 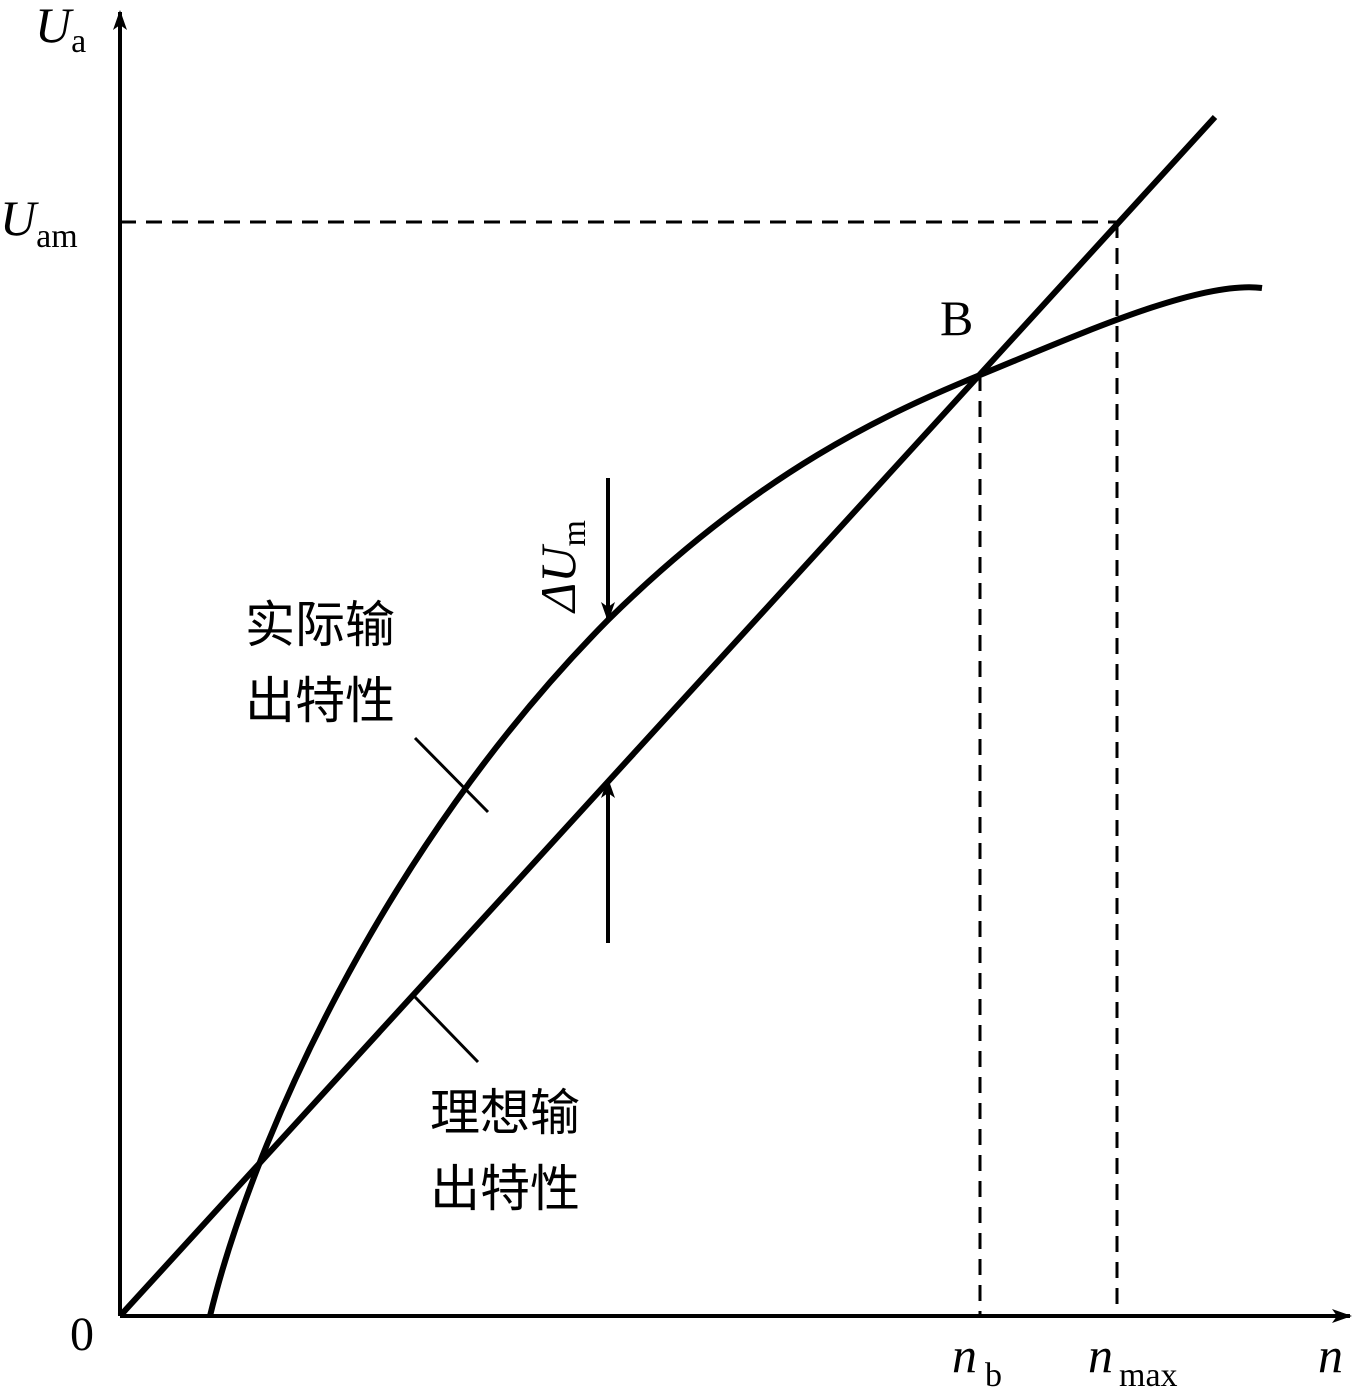 I want to click on y-axis-label: Ua, so click(x=60, y=30).